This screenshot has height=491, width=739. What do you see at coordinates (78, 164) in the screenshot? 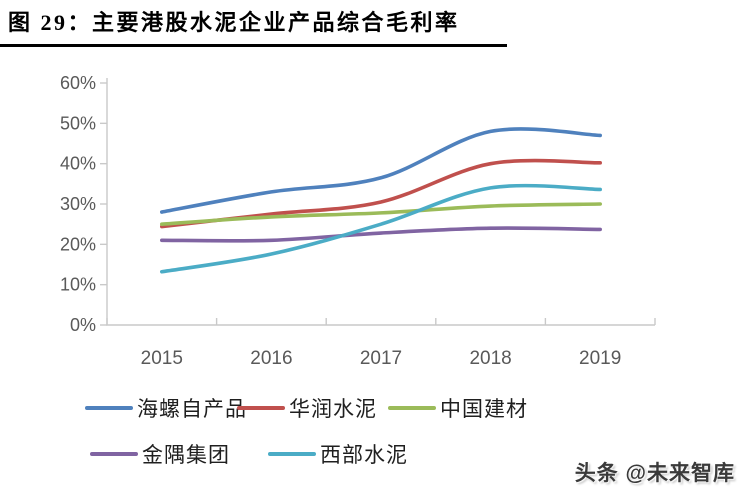
I see `y-axis-tick-label: 40%` at bounding box center [78, 164].